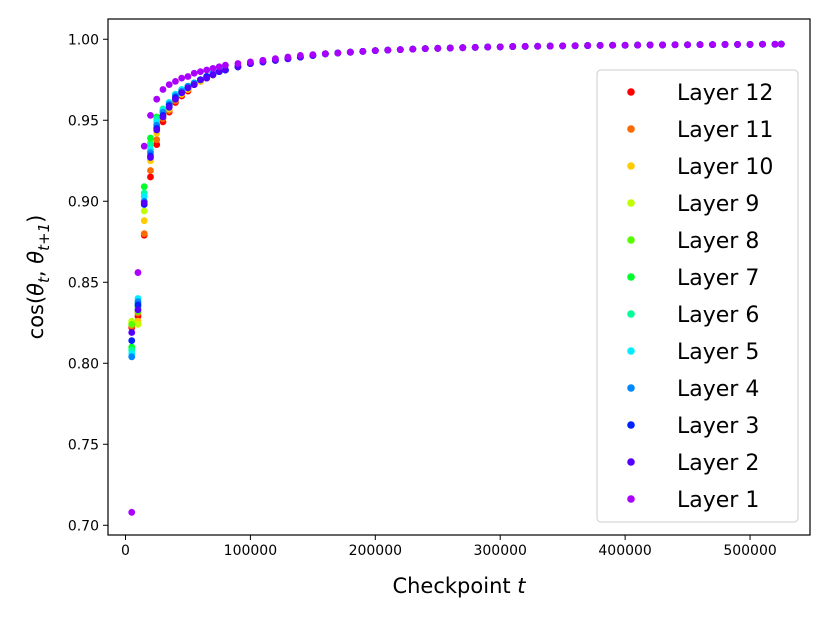 The width and height of the screenshot is (830, 623). I want to click on y-title-subscript-2: t+1, so click(44, 237).